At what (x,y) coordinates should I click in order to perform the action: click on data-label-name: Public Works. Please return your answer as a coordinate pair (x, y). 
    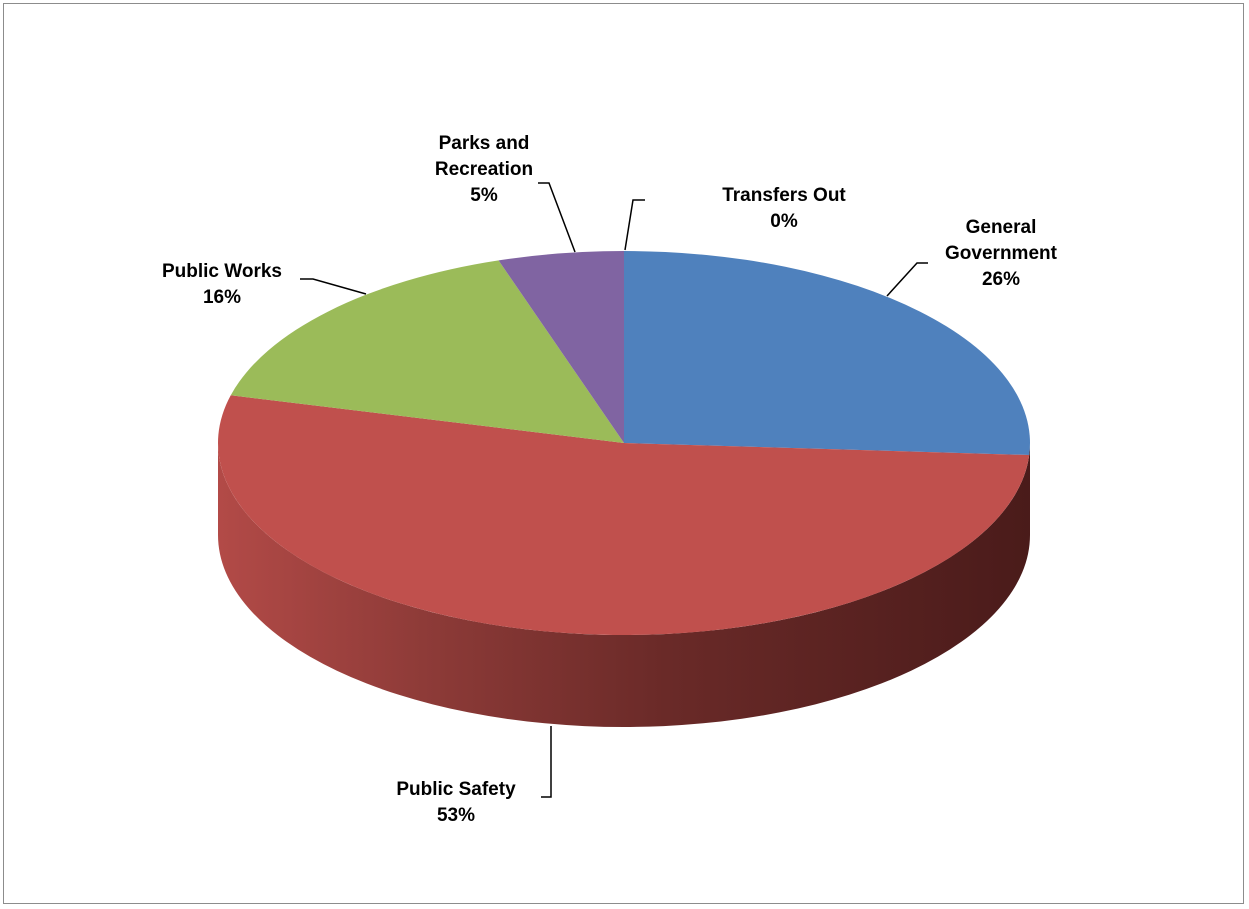
    Looking at the image, I should click on (222, 271).